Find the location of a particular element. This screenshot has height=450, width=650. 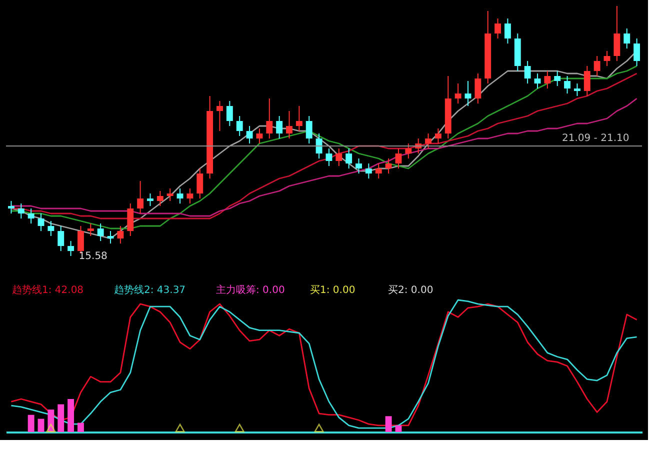

text: 主力吸筹: 0.00 is located at coordinates (250, 290).